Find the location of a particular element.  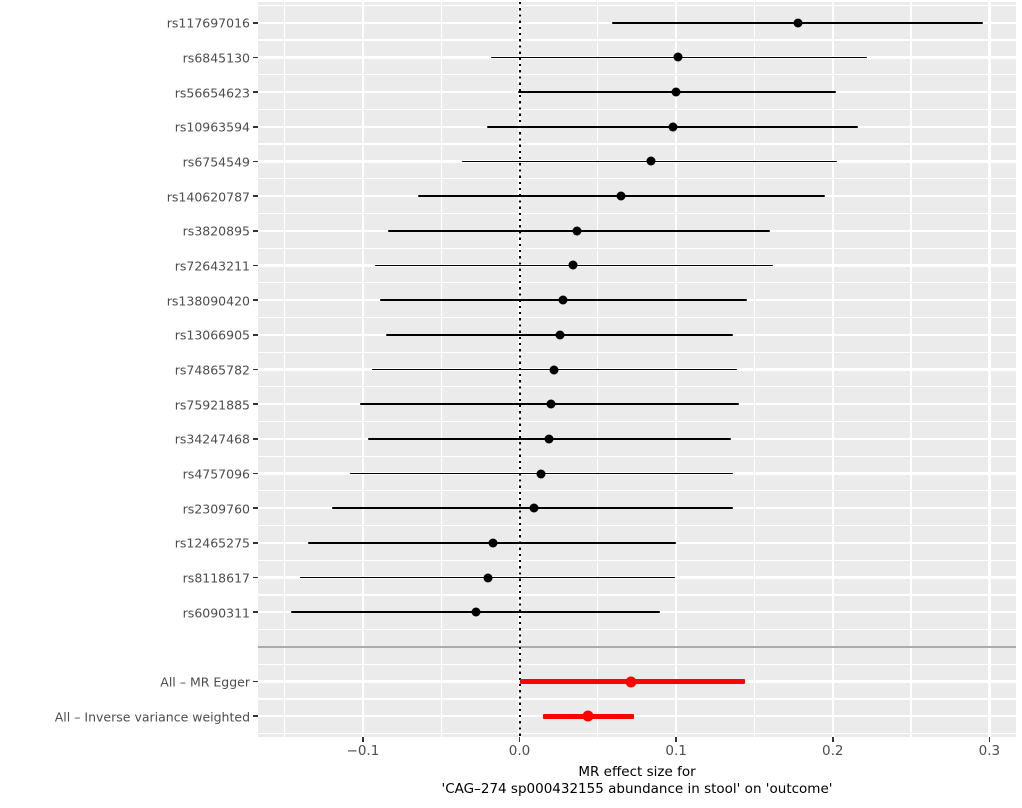

y-axis-label: rs75921885 is located at coordinates (212, 405).